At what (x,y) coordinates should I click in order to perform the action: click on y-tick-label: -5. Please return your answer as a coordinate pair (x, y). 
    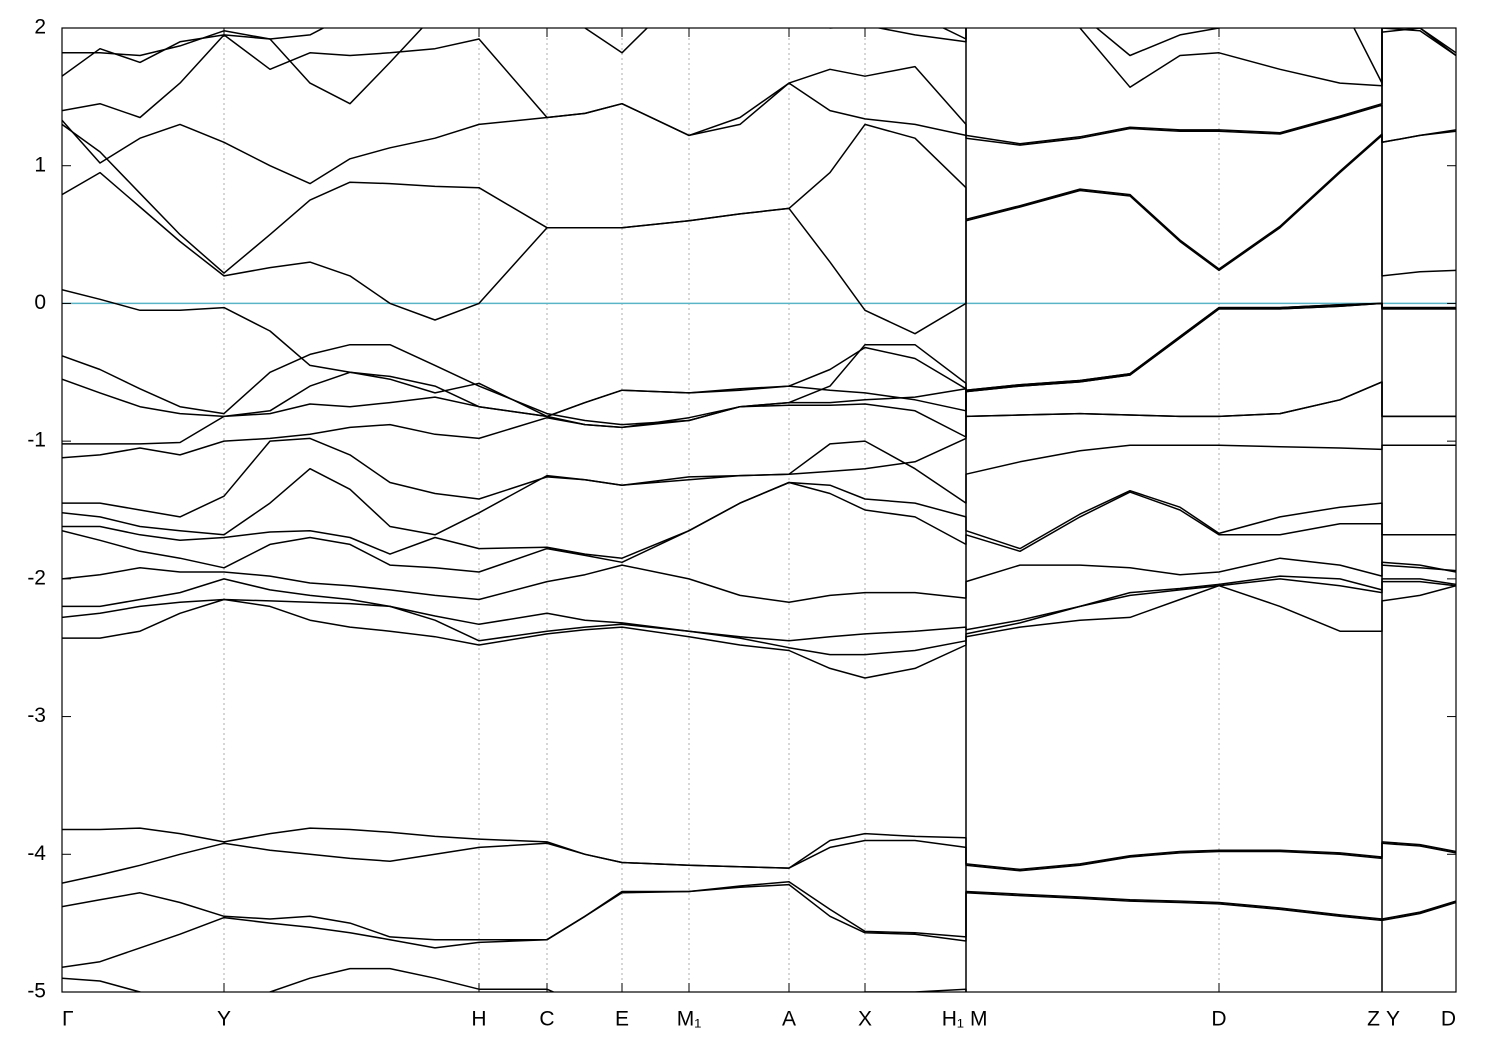
    Looking at the image, I should click on (36, 991).